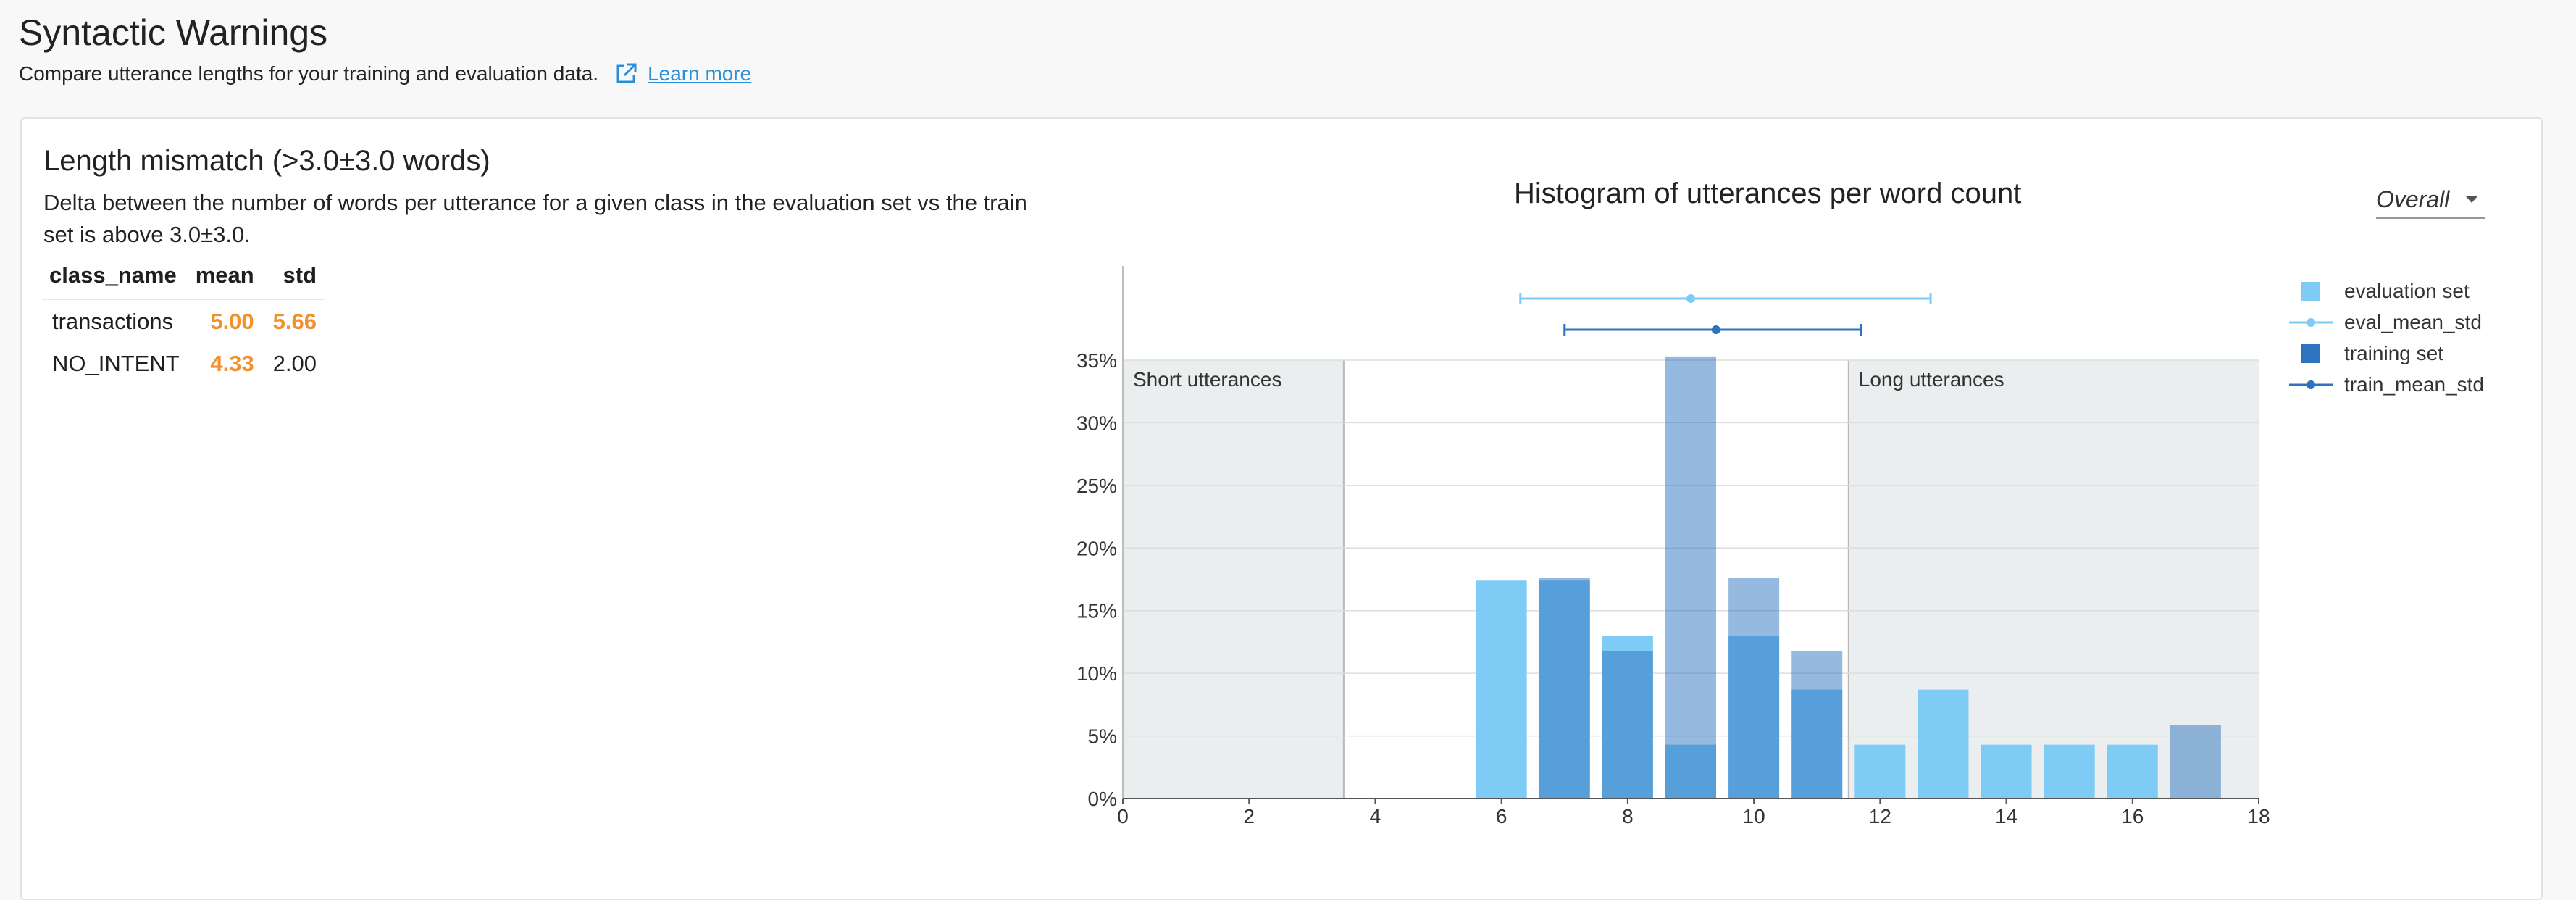 This screenshot has width=2576, height=900. I want to click on region-label: Short utterances, so click(1207, 379).